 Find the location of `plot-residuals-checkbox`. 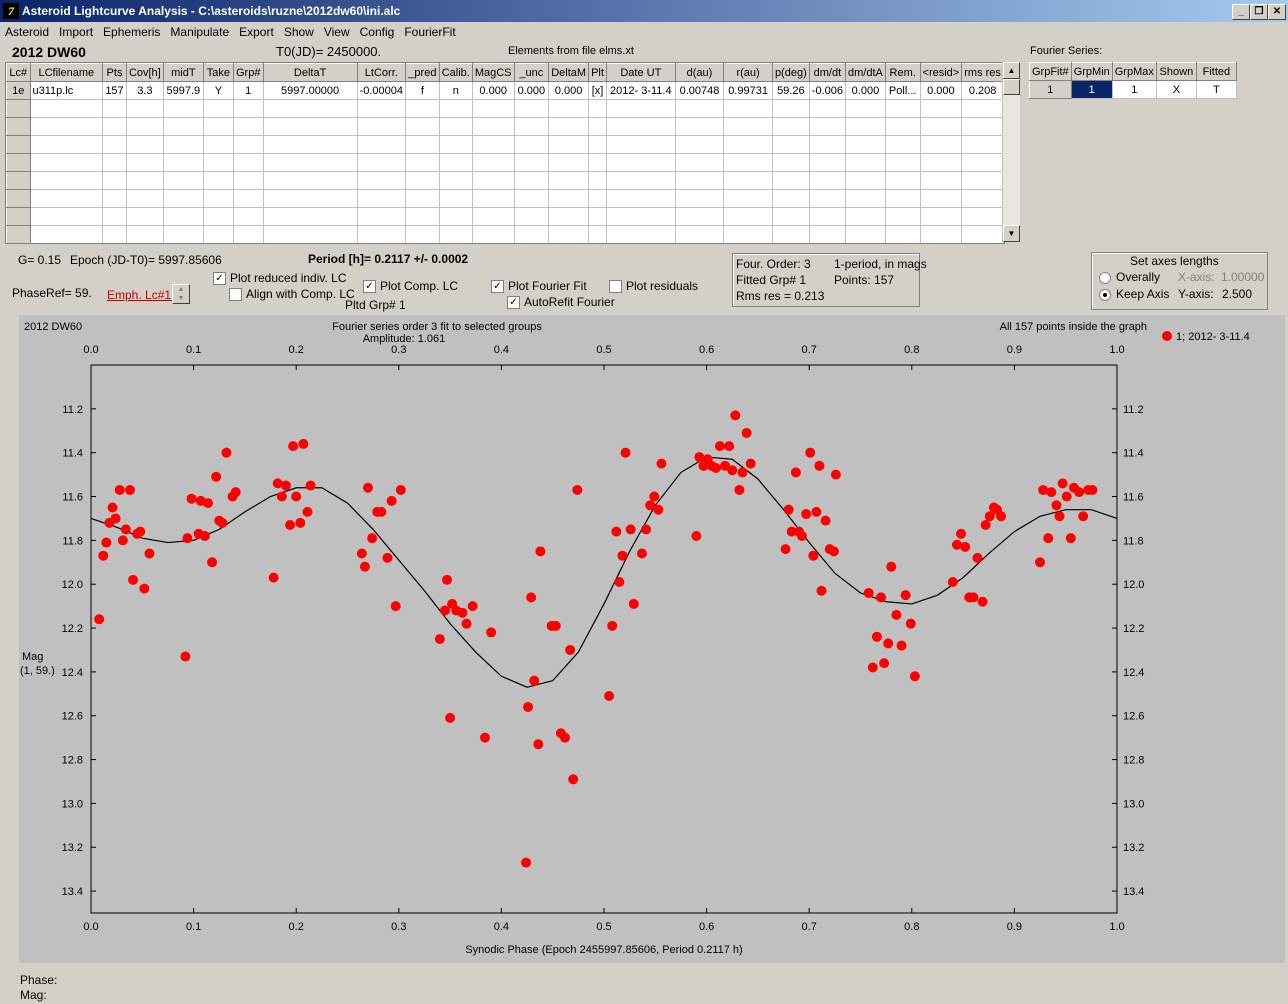

plot-residuals-checkbox is located at coordinates (615, 286).